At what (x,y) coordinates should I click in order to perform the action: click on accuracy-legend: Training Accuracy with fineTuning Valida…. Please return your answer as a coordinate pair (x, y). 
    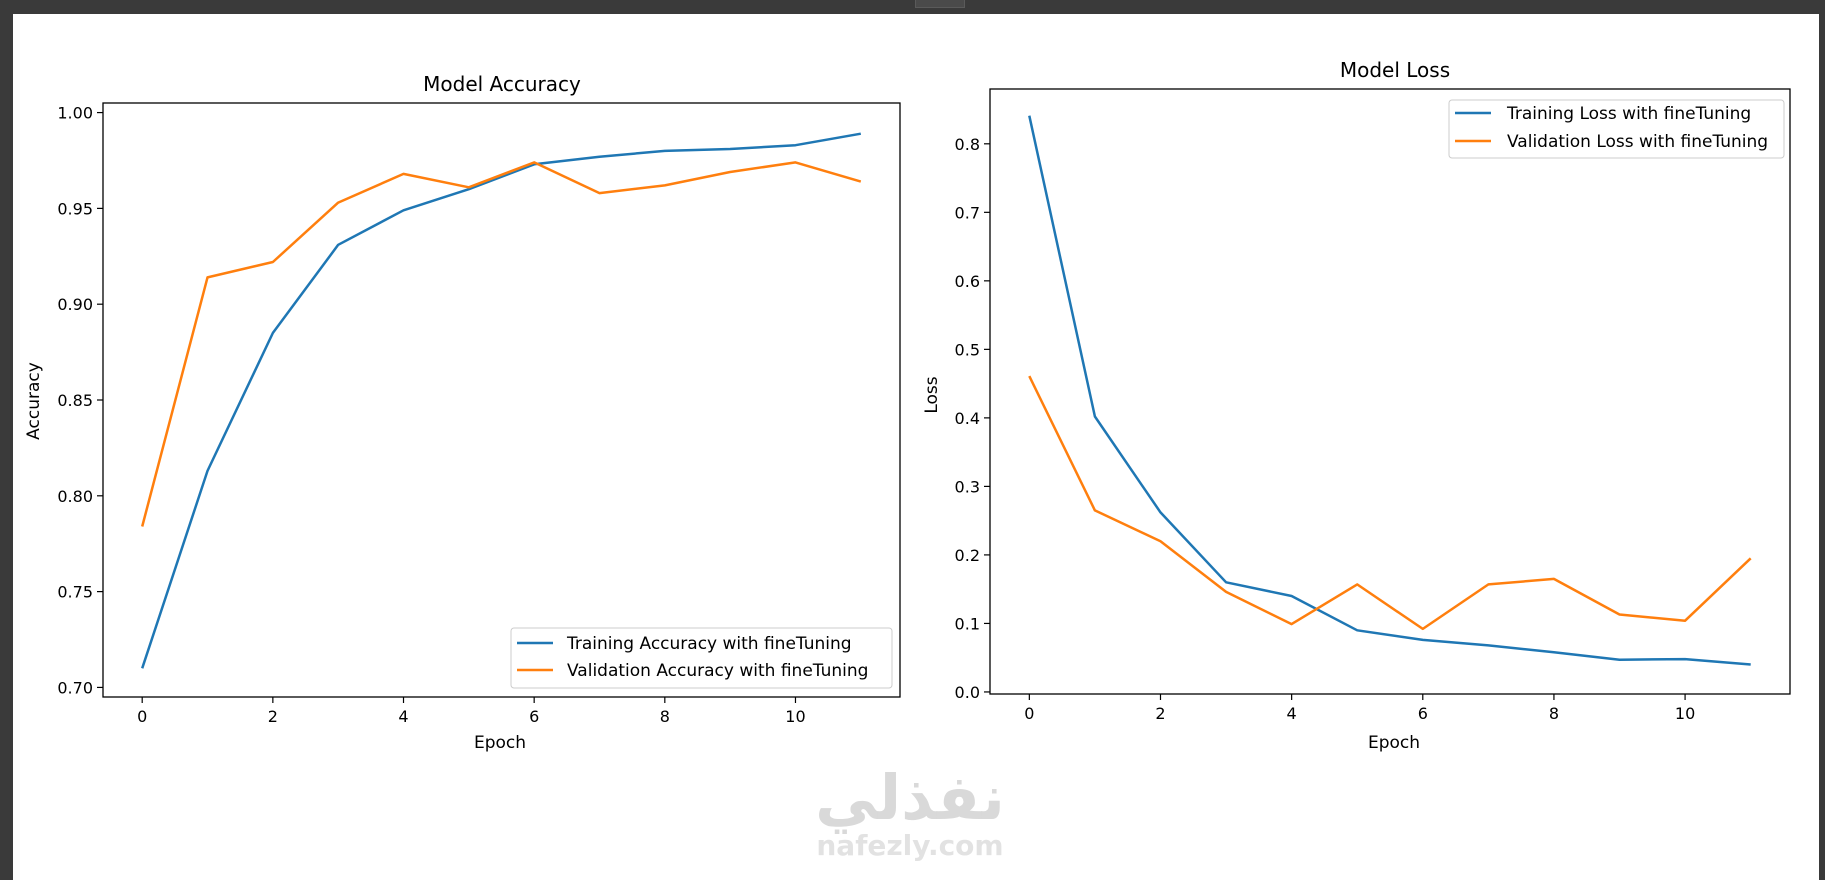
    Looking at the image, I should click on (701, 658).